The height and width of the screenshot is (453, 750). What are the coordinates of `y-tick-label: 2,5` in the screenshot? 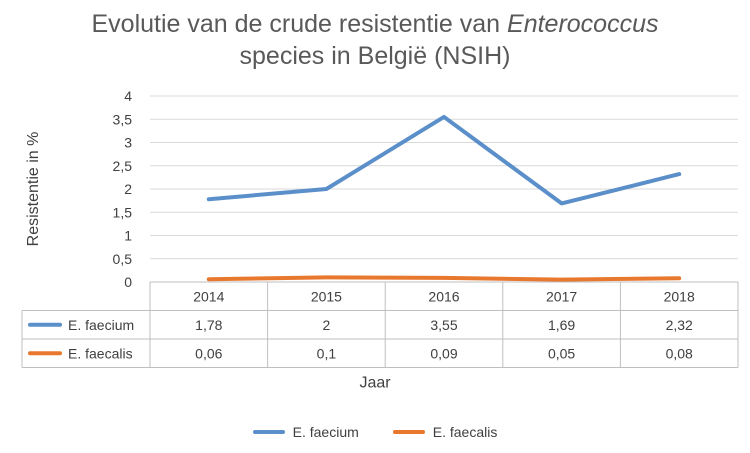 It's located at (123, 166).